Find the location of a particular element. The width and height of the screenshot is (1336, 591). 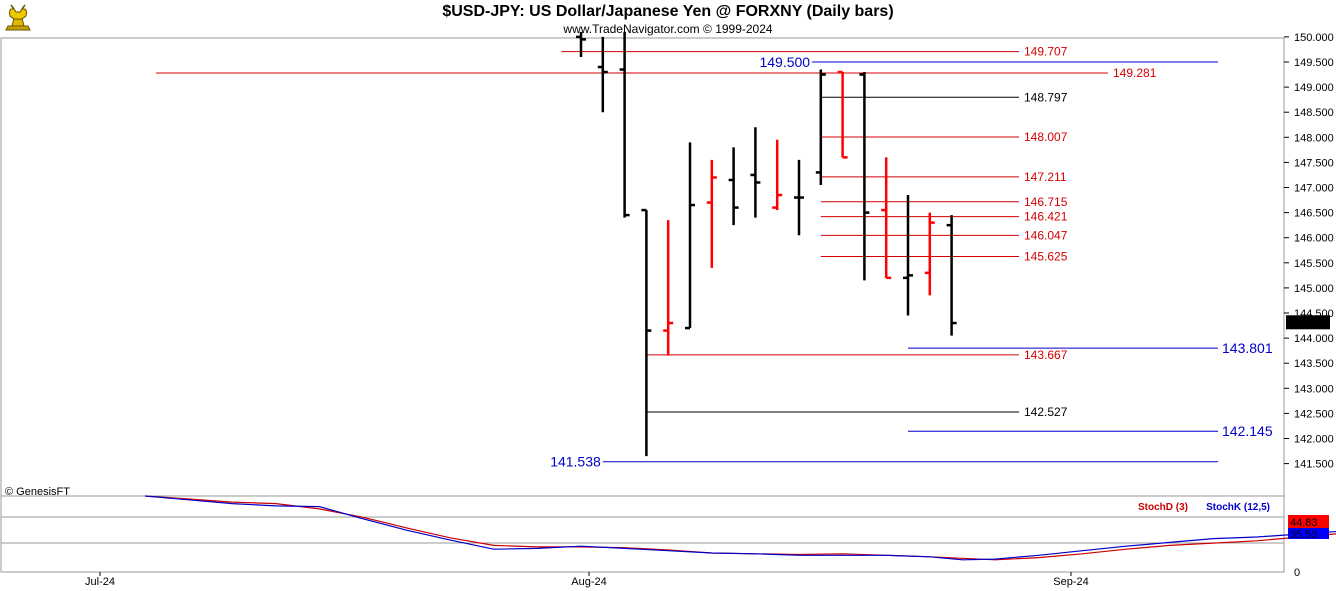

level-label: 145.625 is located at coordinates (1046, 257).